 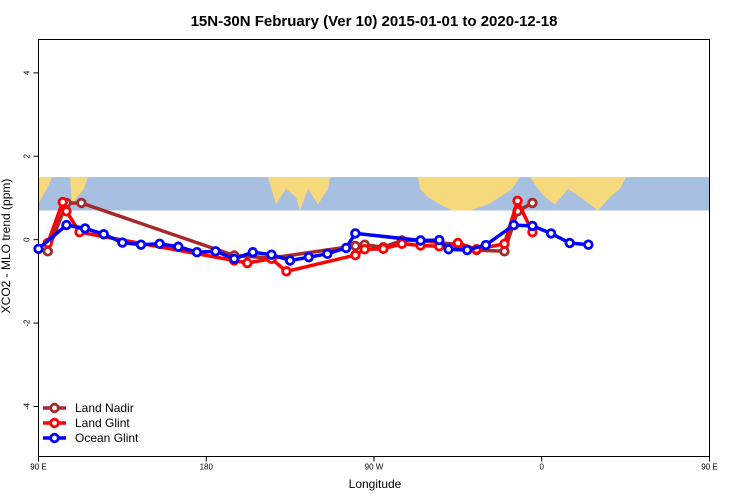 What do you see at coordinates (6, 246) in the screenshot?
I see `y-axis-label: XCO2 - MLO trend (ppm)` at bounding box center [6, 246].